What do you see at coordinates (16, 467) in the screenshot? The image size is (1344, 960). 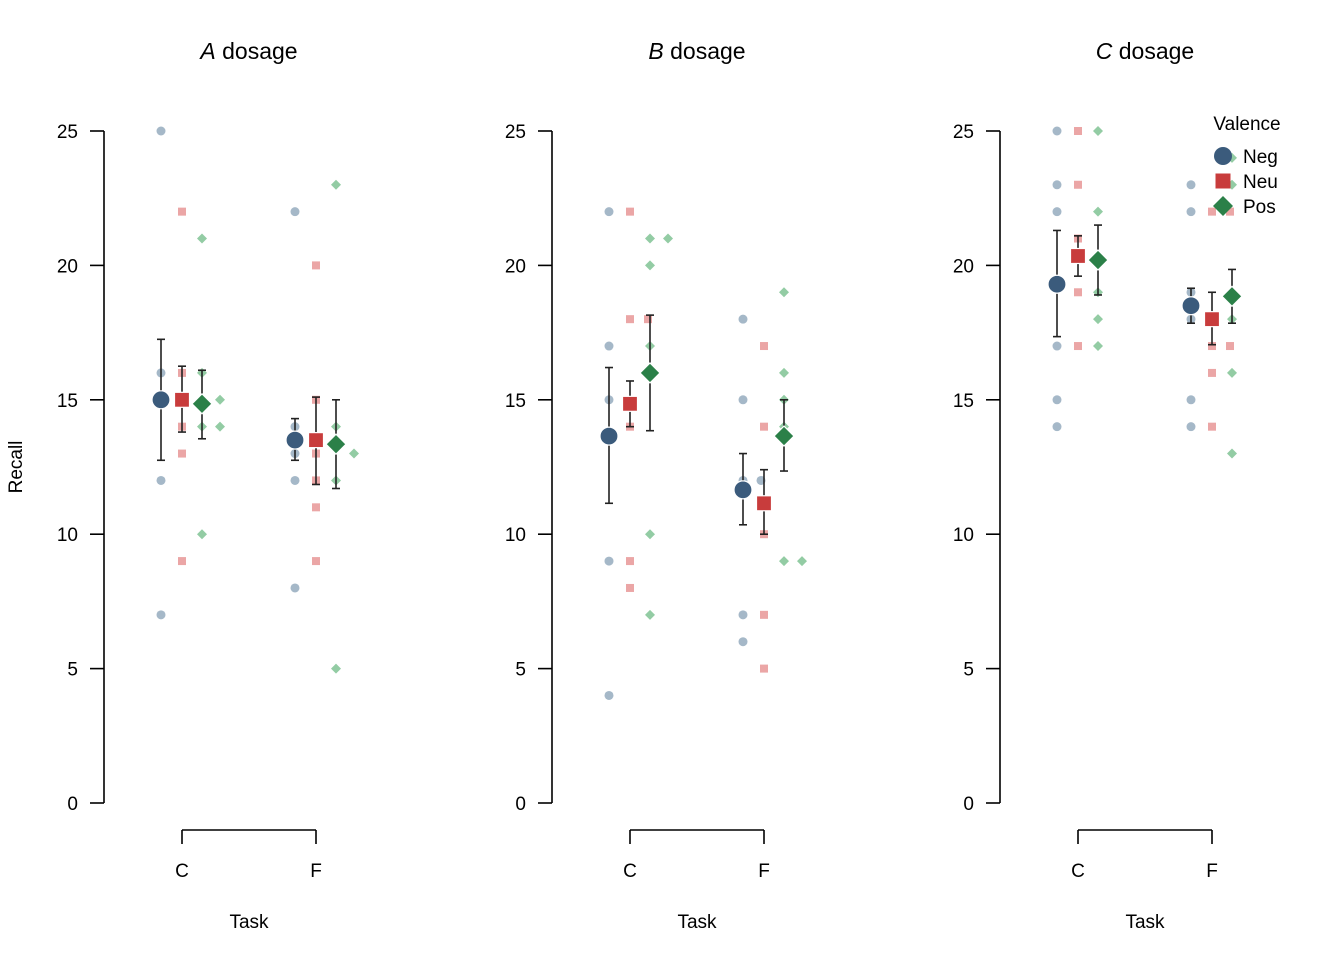 I see `y-axis-title: Recall` at bounding box center [16, 467].